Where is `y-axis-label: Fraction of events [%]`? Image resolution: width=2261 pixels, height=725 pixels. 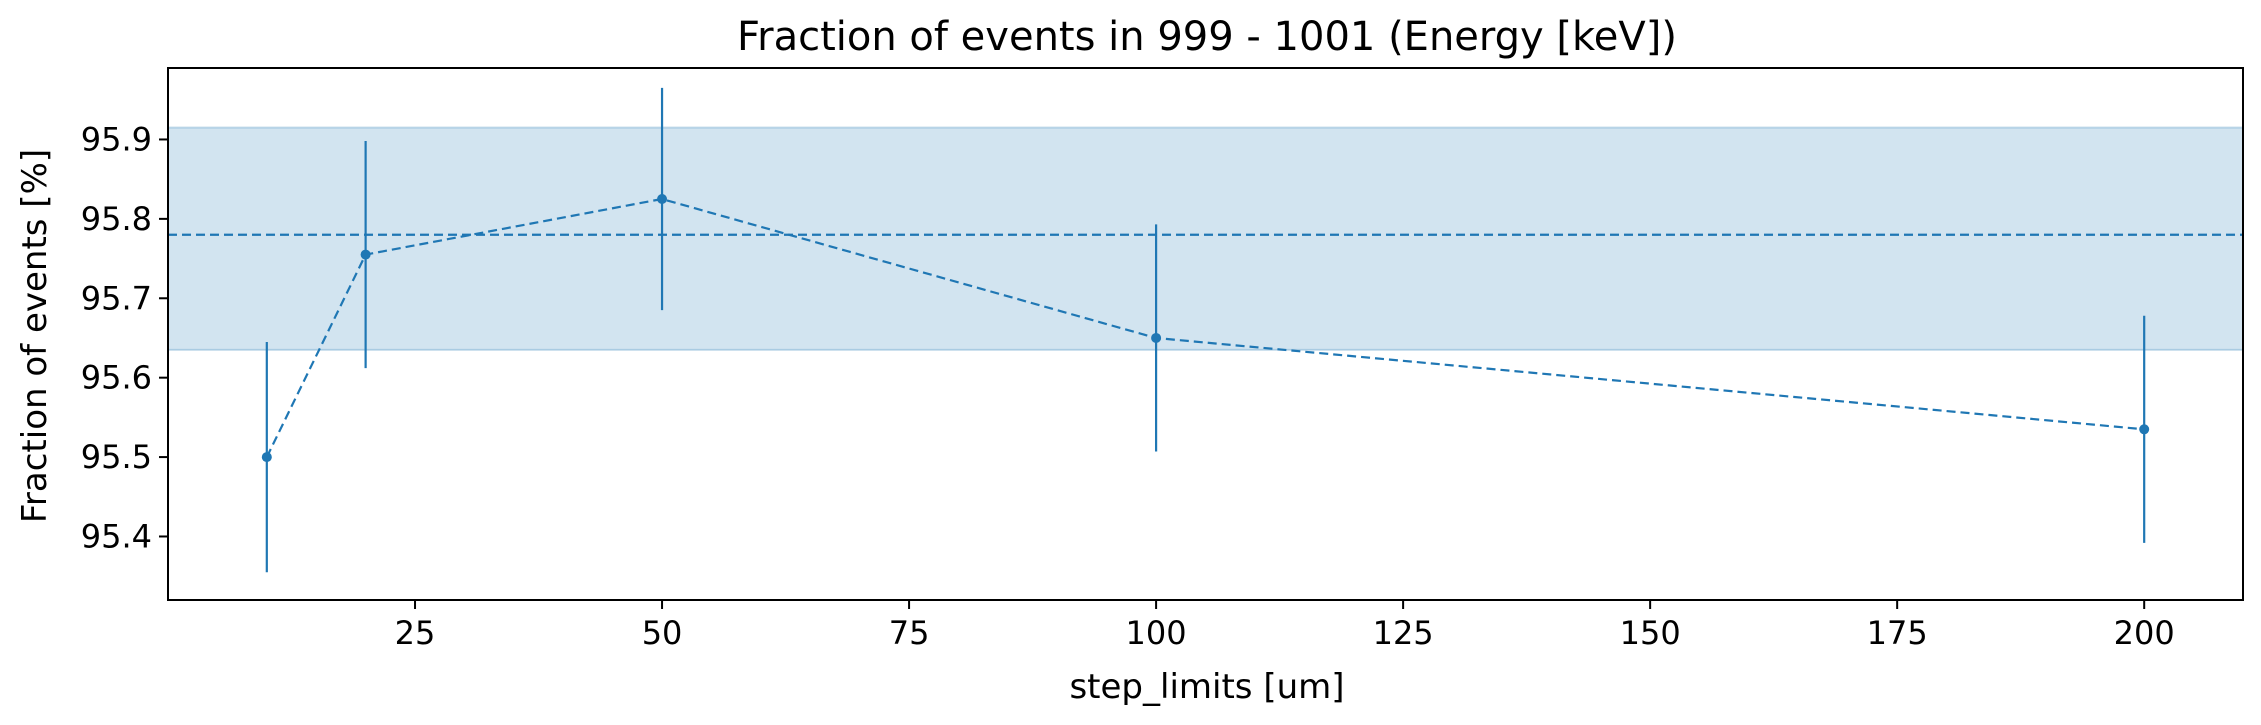 y-axis-label: Fraction of events [%] is located at coordinates (35, 336).